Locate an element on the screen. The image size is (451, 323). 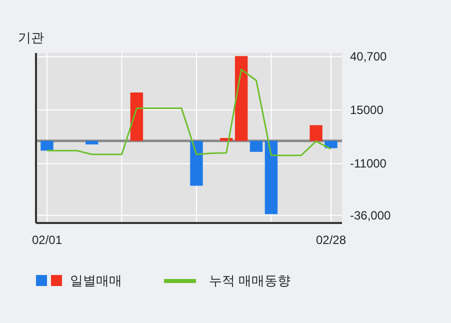
x-tick-label: 02/01 is located at coordinates (47, 240).